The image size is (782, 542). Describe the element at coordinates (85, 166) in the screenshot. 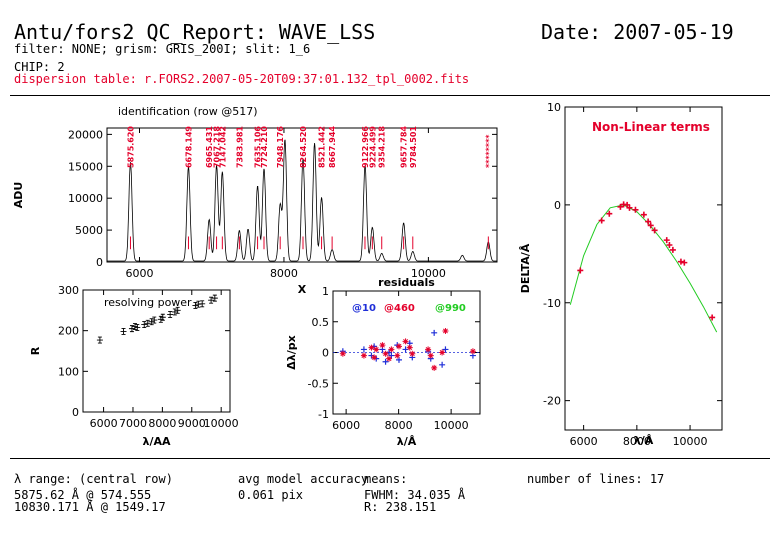

I see `spectrum-ytick-label: 15000` at that location.